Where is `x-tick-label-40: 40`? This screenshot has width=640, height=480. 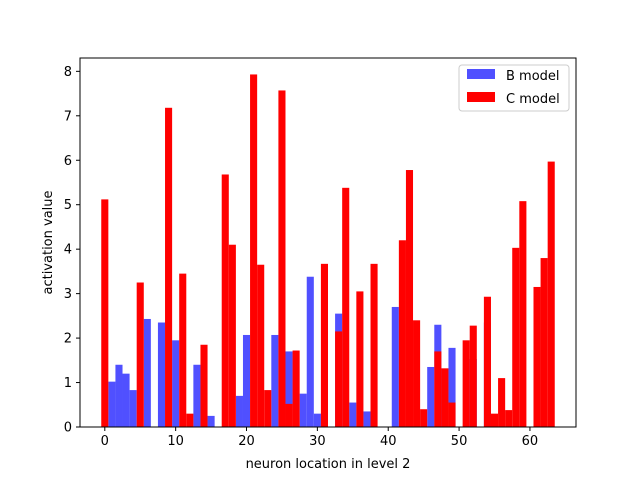 x-tick-label-40: 40 is located at coordinates (388, 441).